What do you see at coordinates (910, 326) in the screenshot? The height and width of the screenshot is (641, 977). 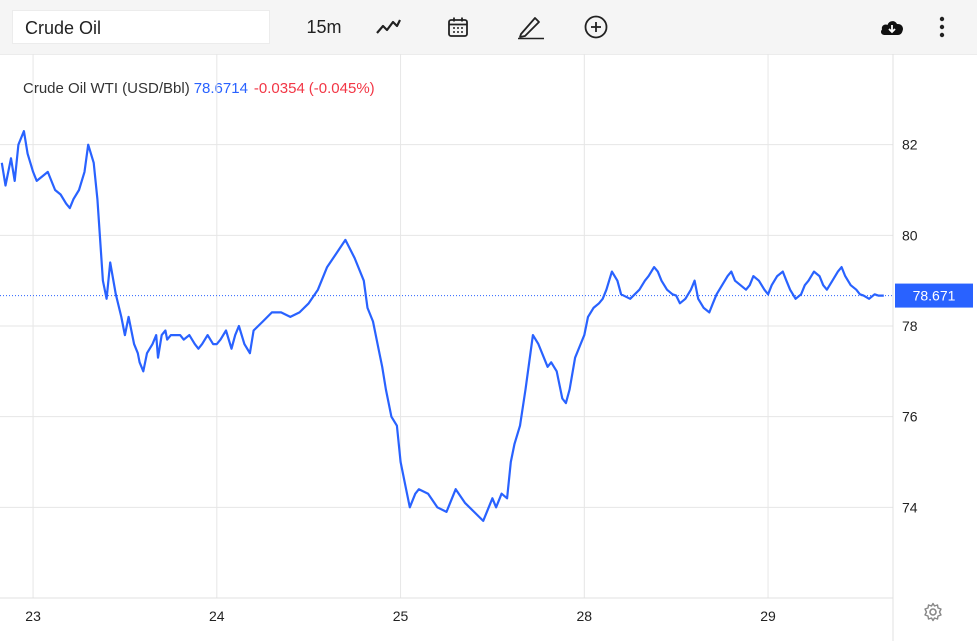 I see `y-tick-label: 78` at bounding box center [910, 326].